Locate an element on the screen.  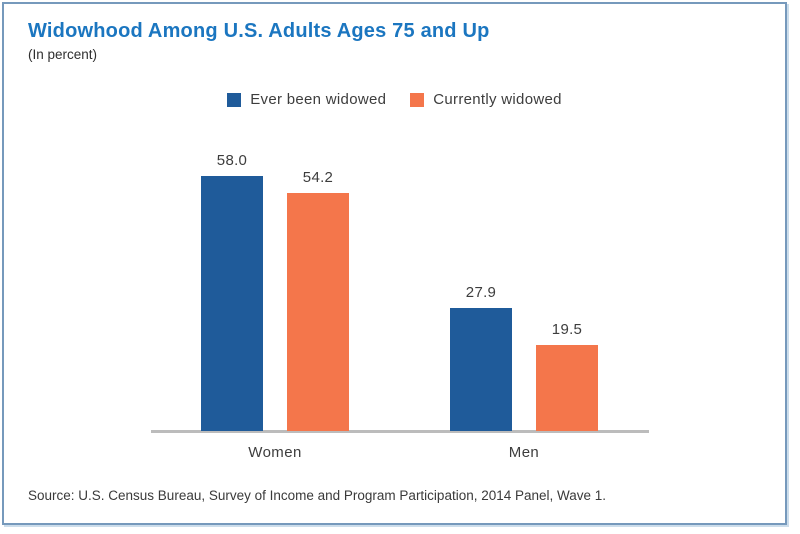
bar-column: 58.0 is located at coordinates (232, 291).